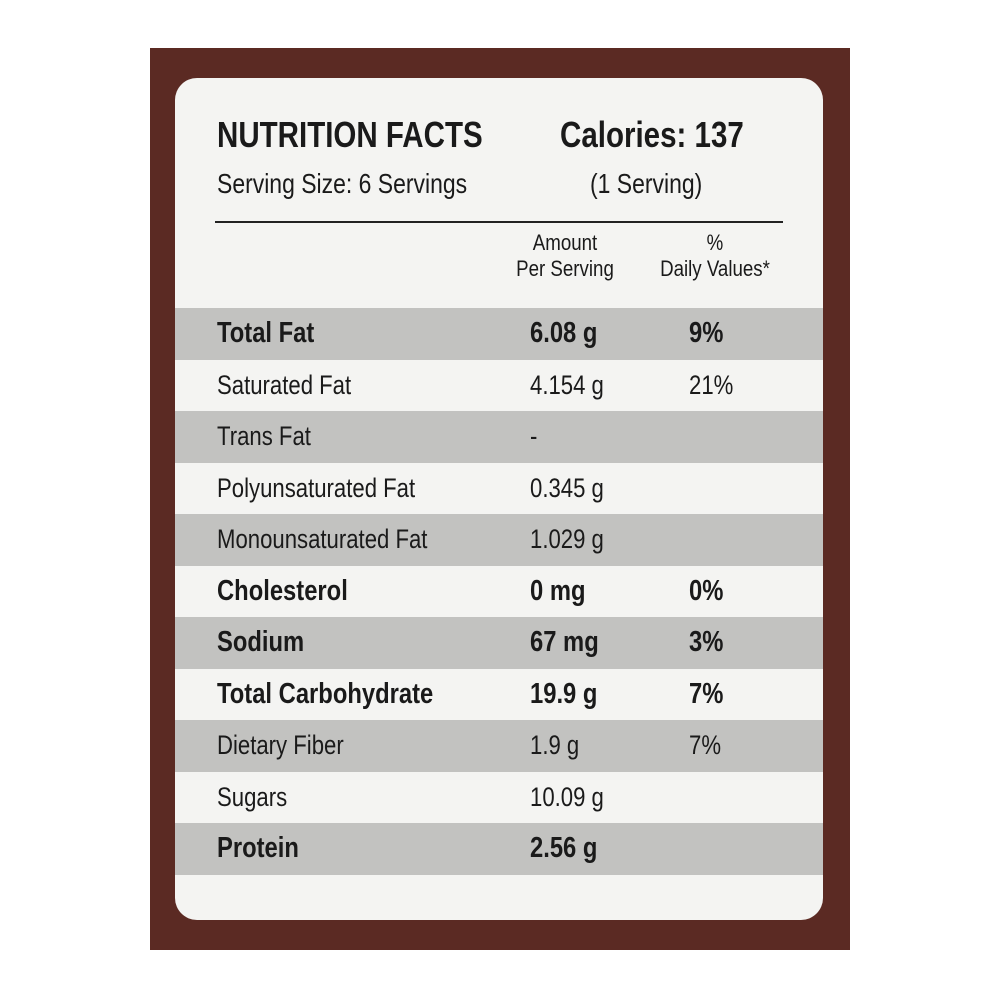  What do you see at coordinates (565, 242) in the screenshot?
I see `column-header-line: Amount` at bounding box center [565, 242].